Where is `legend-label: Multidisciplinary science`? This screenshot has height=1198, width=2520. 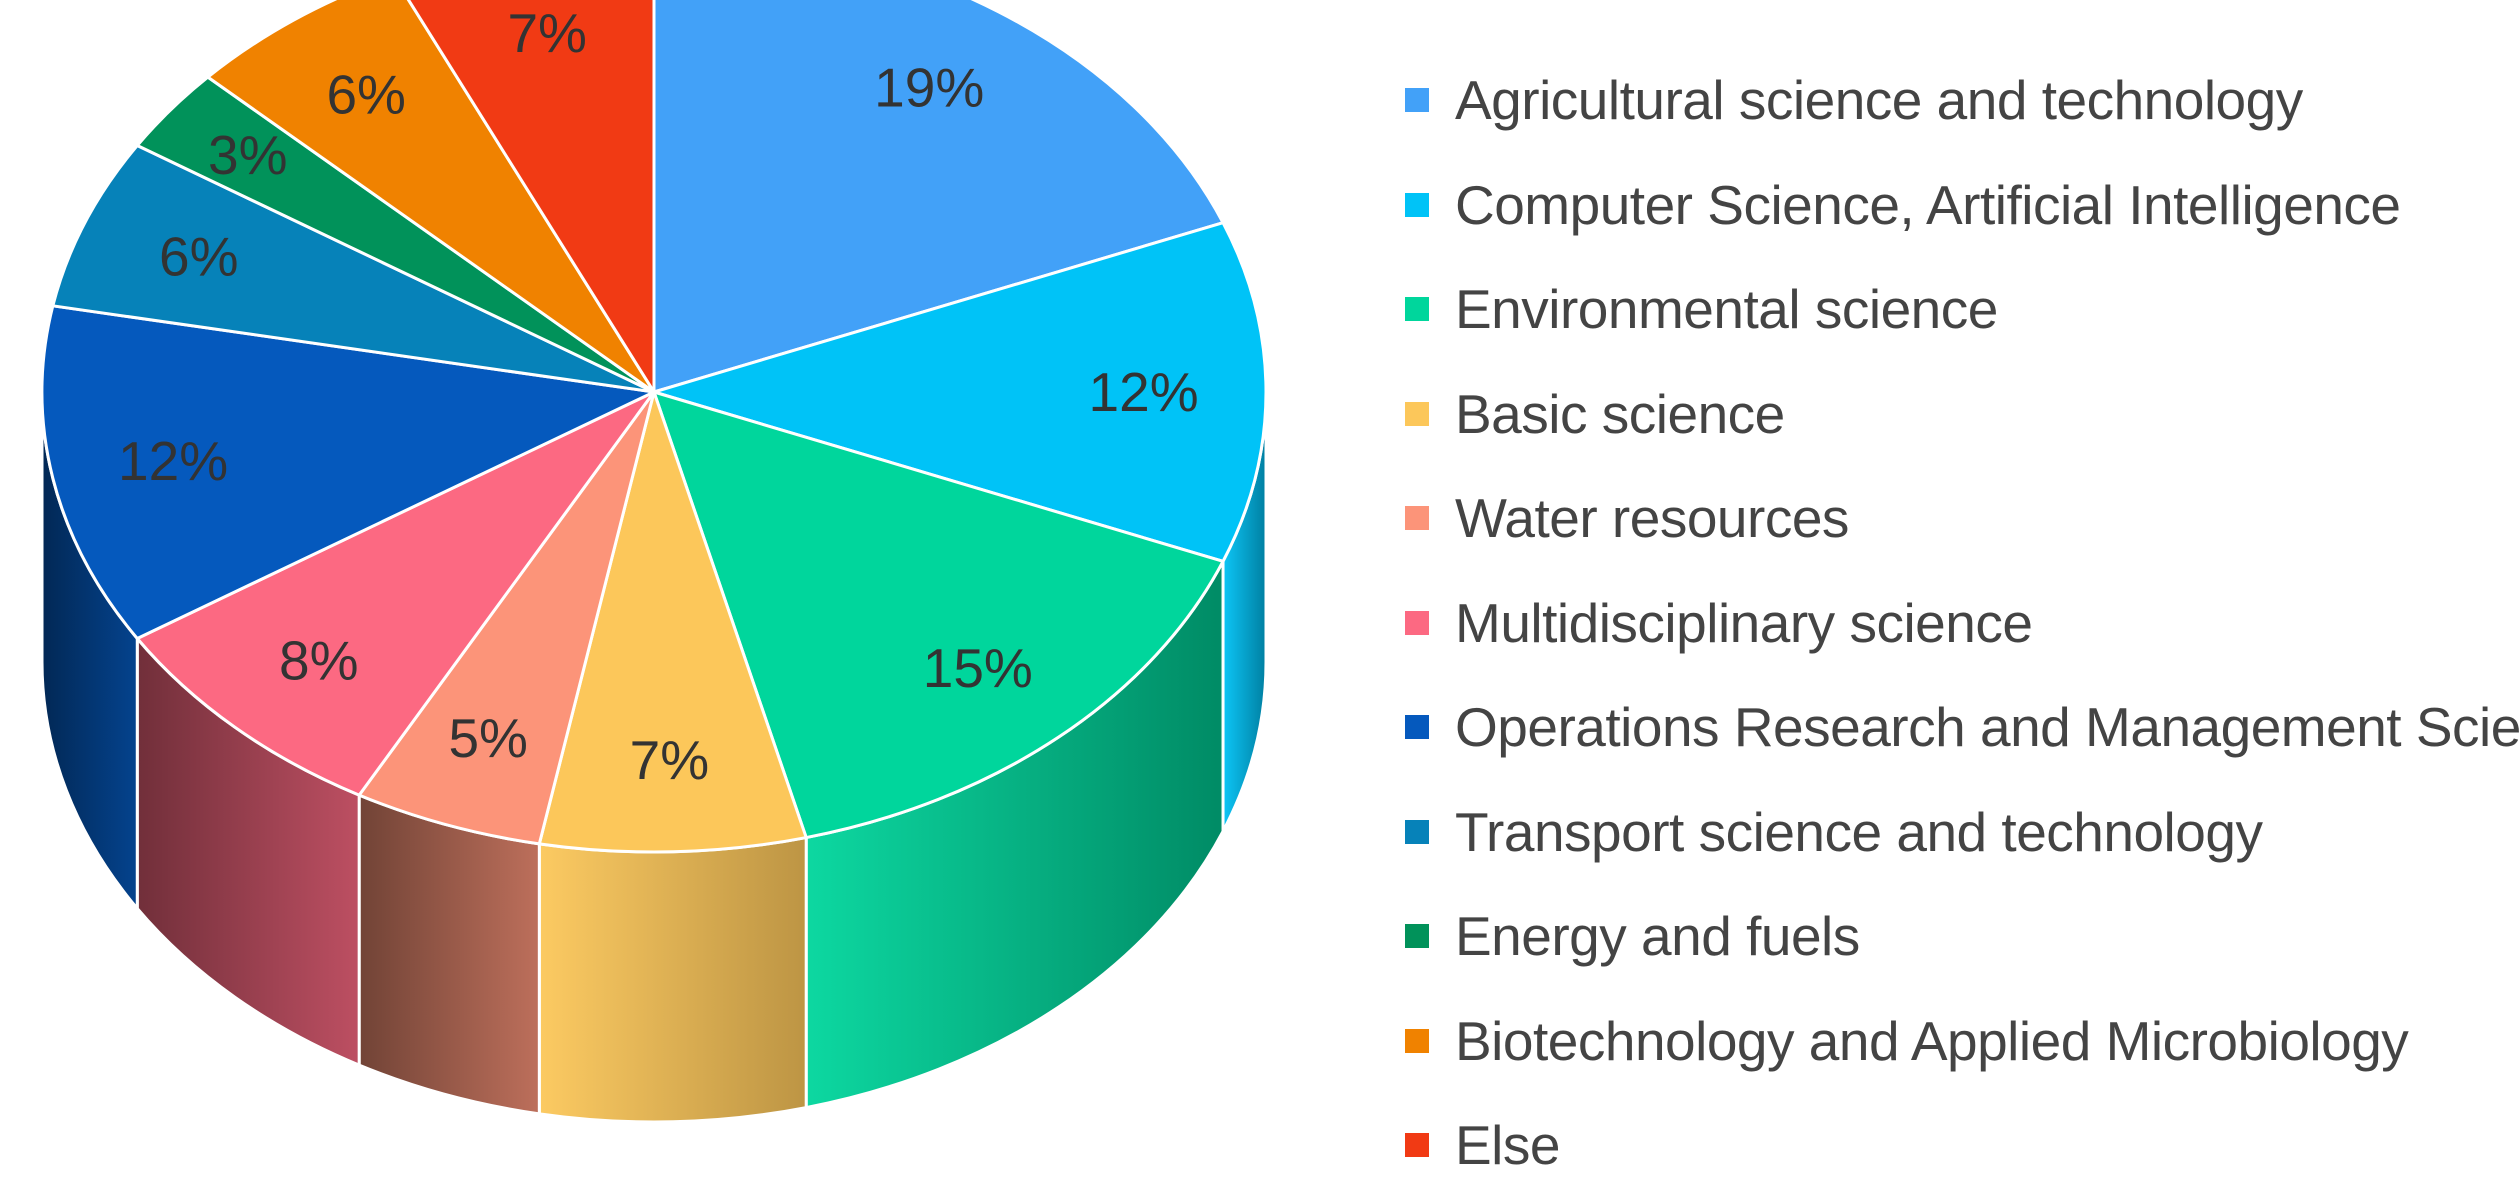 legend-label: Multidisciplinary science is located at coordinates (1744, 622).